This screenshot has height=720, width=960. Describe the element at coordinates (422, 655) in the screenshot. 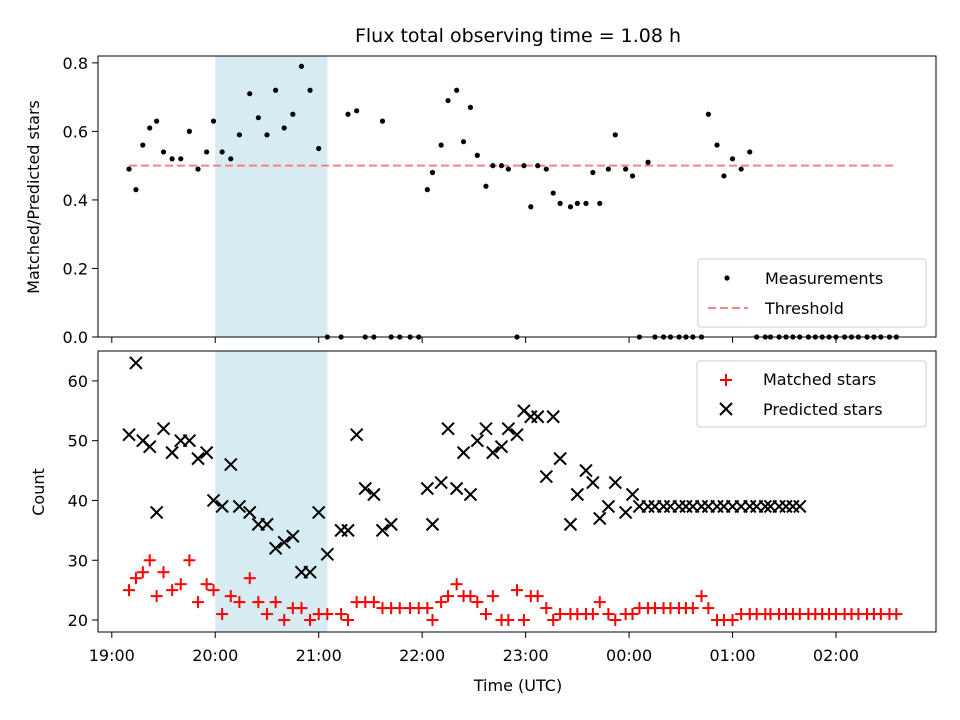

I see `bottom-x-tick-label: 22:00` at that location.